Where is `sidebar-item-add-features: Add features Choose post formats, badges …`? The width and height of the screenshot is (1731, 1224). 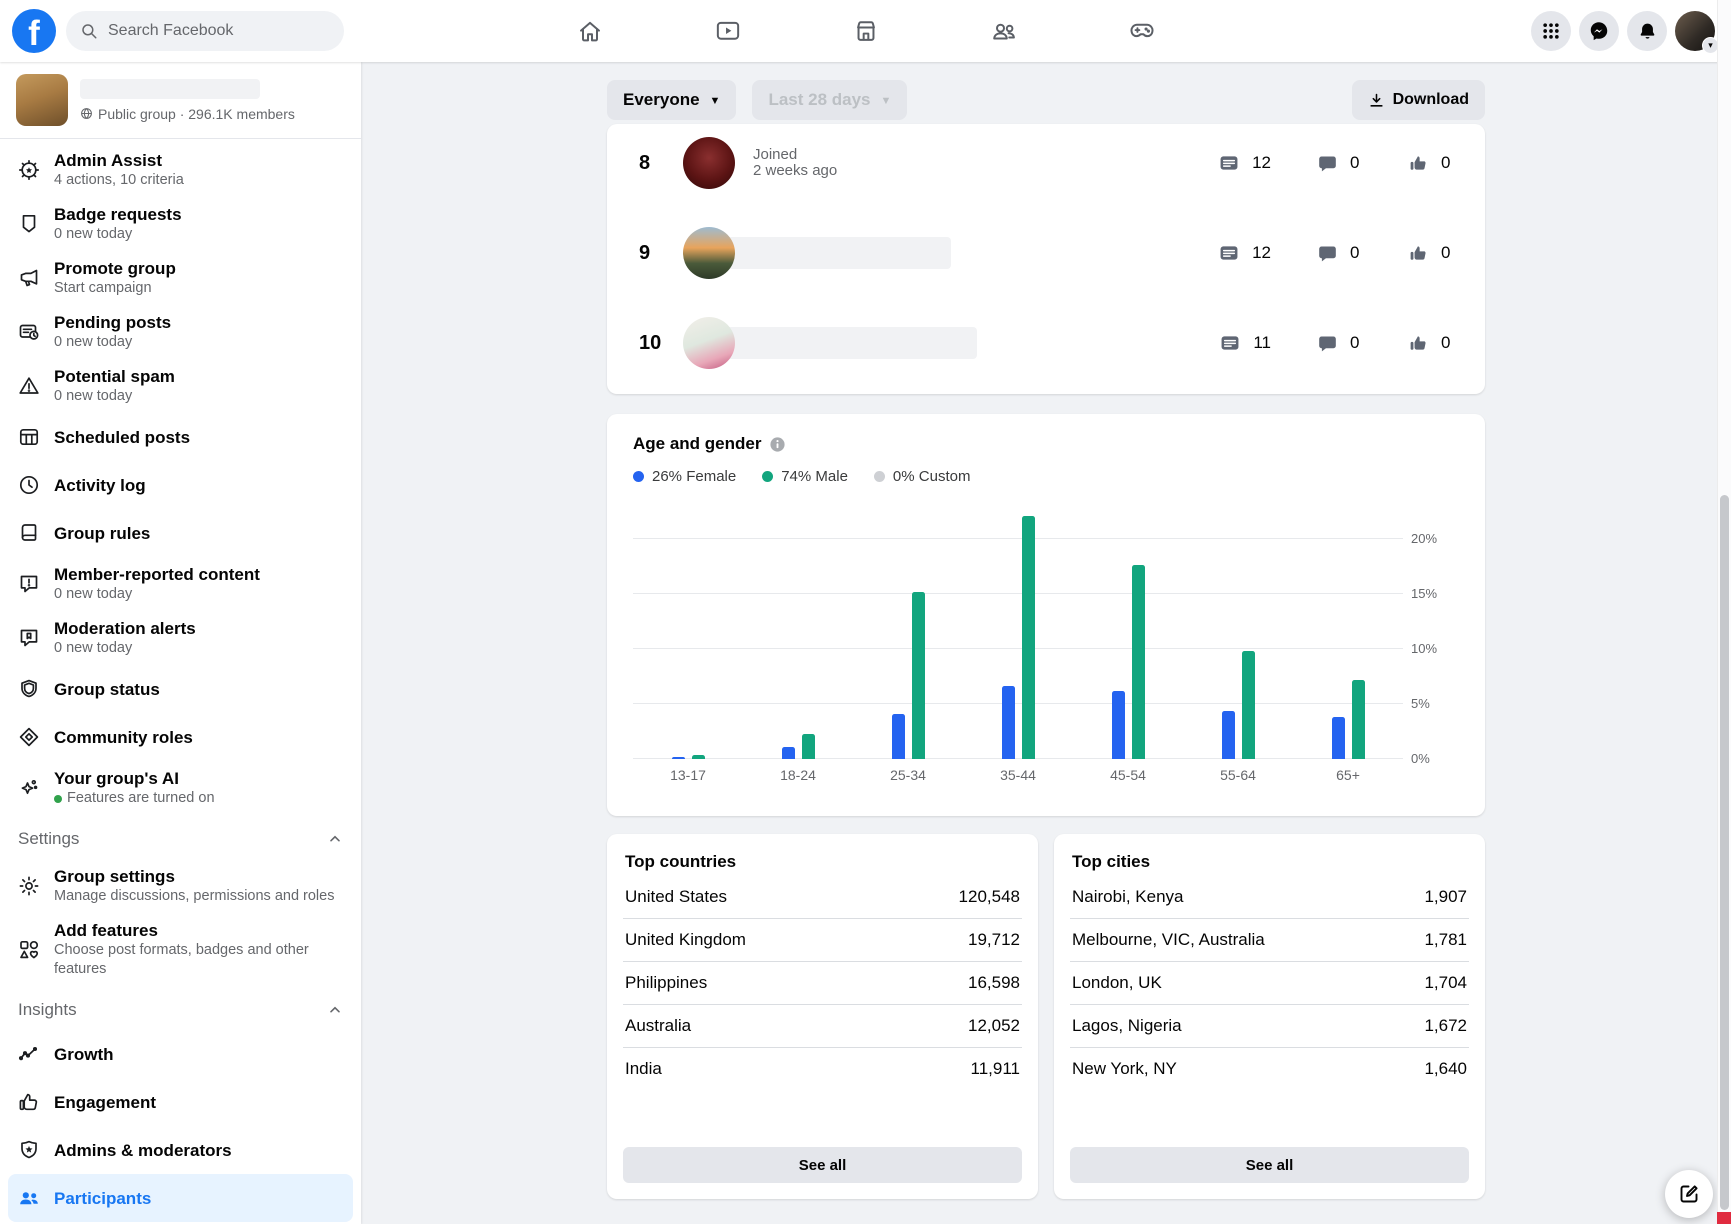
sidebar-item-add-features: Add features Choose post formats, badges … is located at coordinates (180, 949).